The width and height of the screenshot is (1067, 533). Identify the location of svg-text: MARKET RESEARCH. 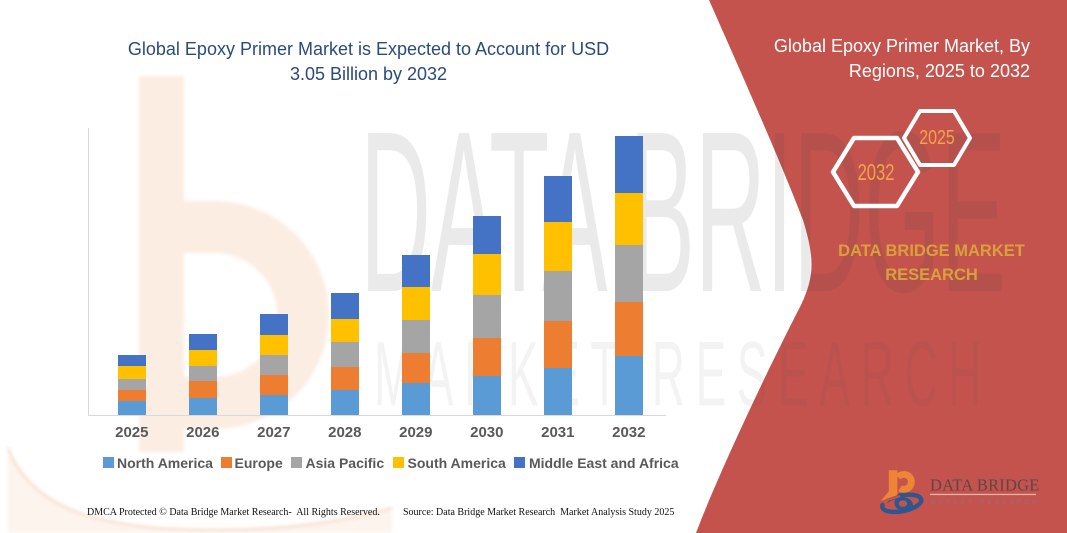
(985, 502).